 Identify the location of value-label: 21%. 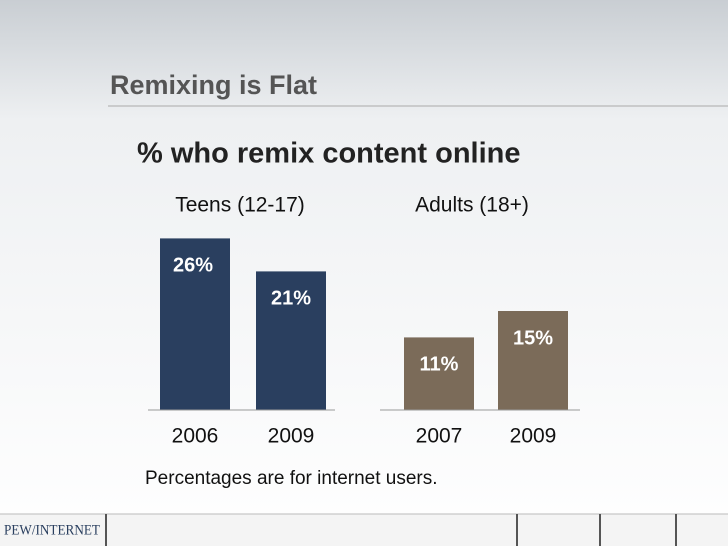
(291, 299).